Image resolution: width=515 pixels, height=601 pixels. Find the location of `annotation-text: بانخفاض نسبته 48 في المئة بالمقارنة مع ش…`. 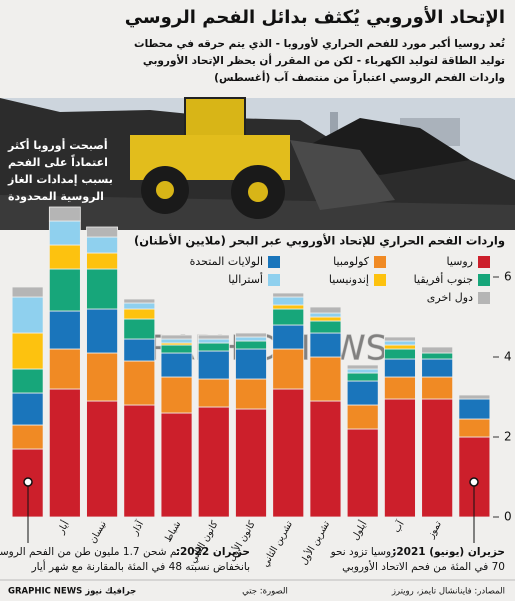

annotation-text: بانخفاض نسبته 48 في المئة بالمقارنة مع ش… is located at coordinates (140, 566).